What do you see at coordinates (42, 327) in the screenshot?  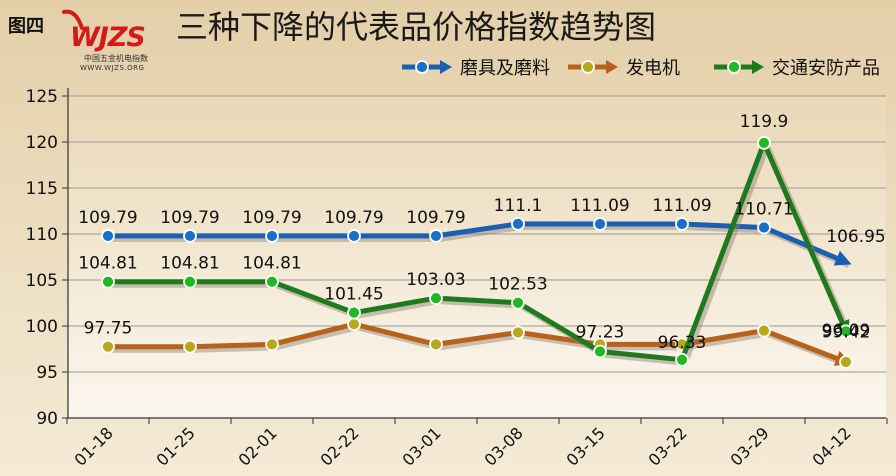 I see `y-tick-label: 100` at bounding box center [42, 327].